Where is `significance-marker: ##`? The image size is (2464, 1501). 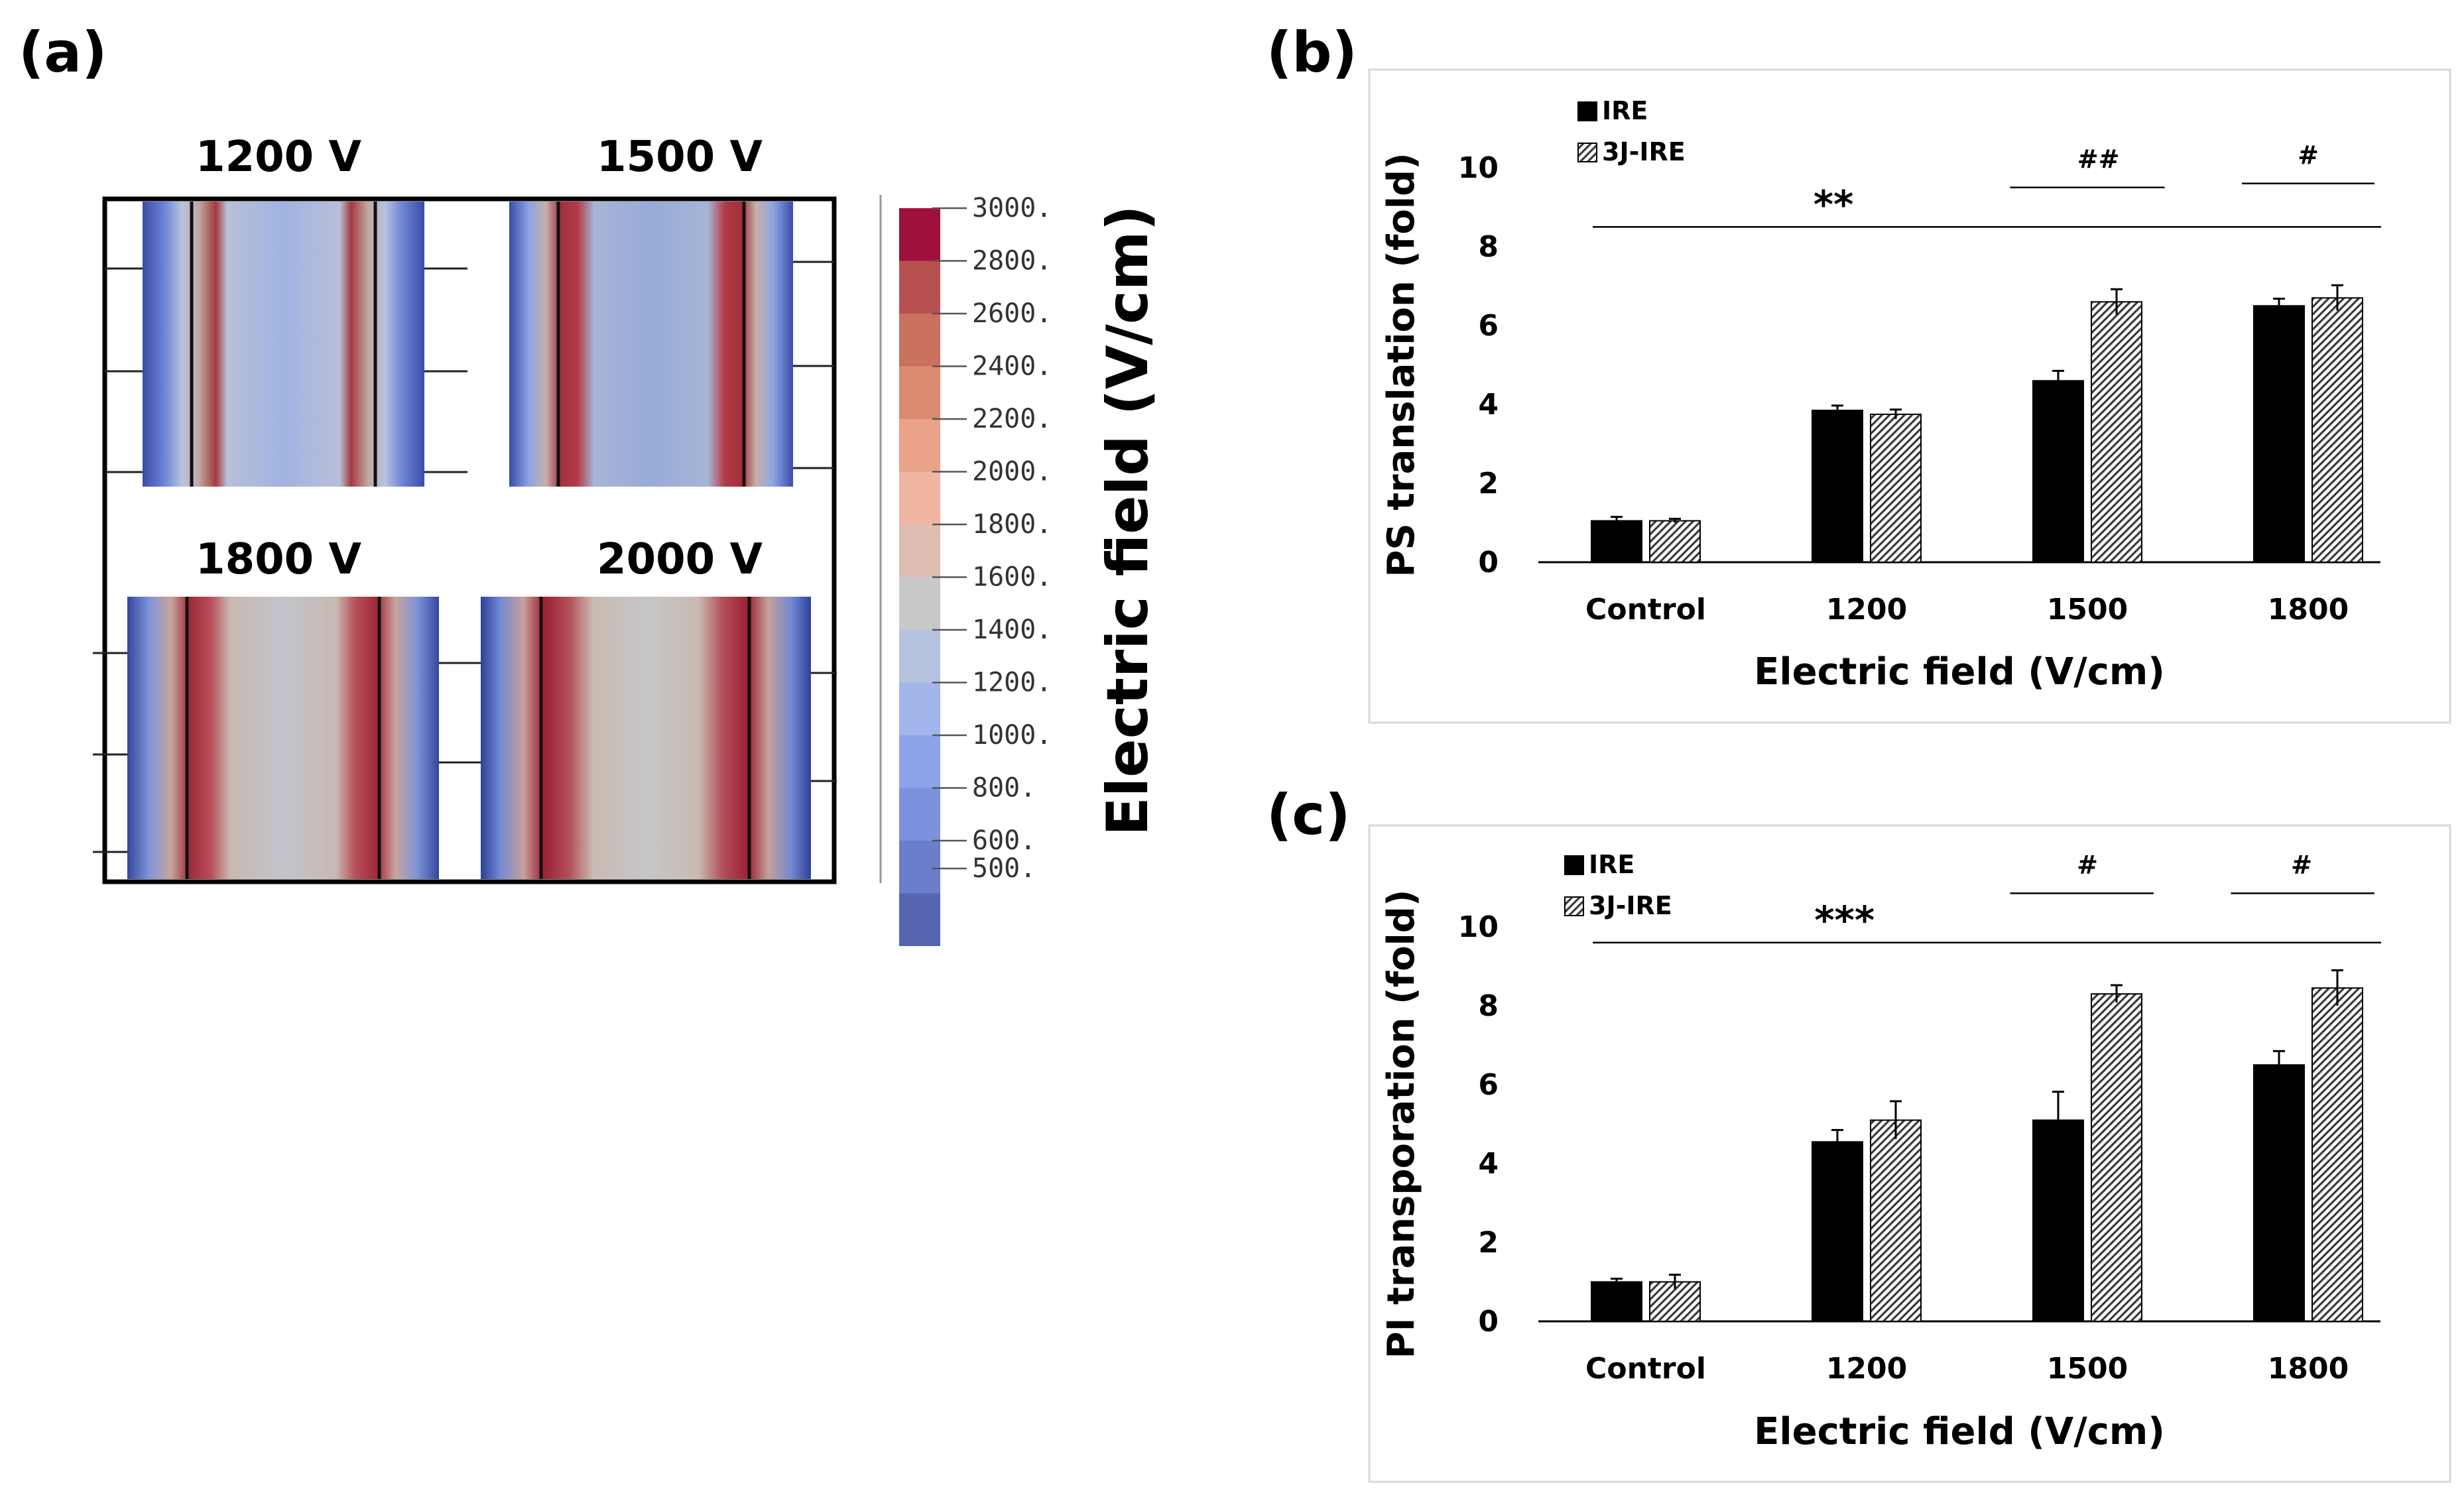
significance-marker: ## is located at coordinates (2098, 159).